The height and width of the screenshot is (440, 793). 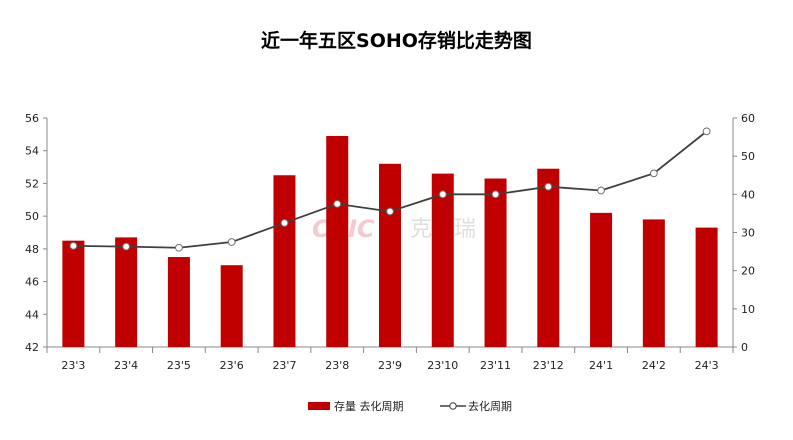 What do you see at coordinates (126, 365) in the screenshot?
I see `x-tick-label: 23'4` at bounding box center [126, 365].